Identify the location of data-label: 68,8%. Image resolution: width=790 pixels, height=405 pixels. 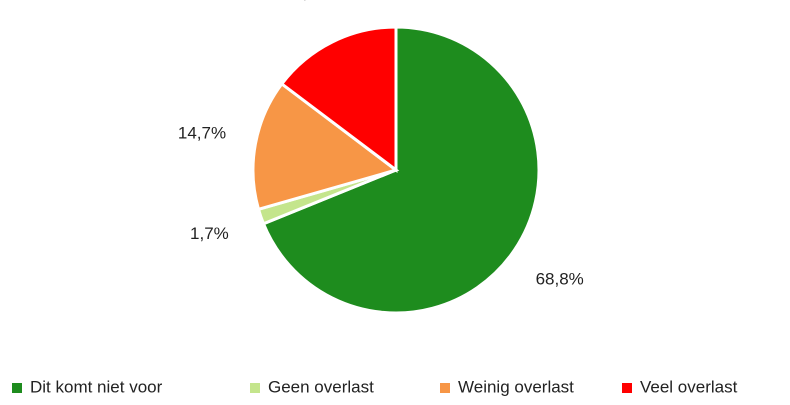
(560, 279).